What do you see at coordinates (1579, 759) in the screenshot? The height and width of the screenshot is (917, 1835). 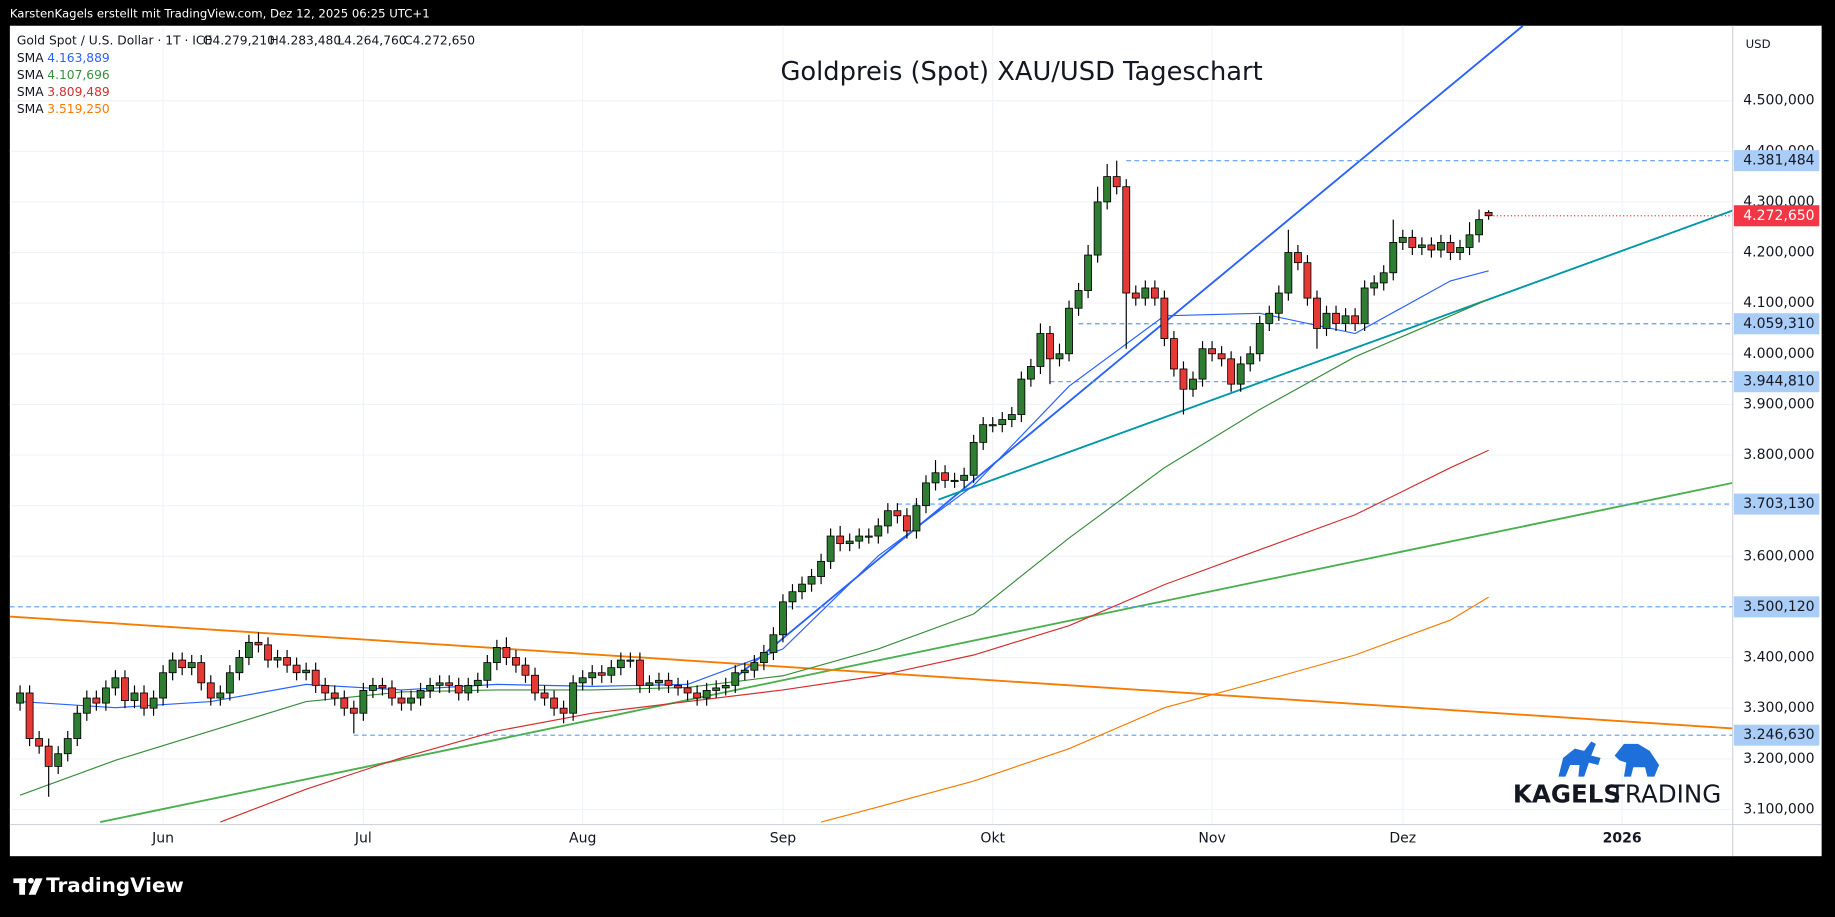 I see `bull-icon` at bounding box center [1579, 759].